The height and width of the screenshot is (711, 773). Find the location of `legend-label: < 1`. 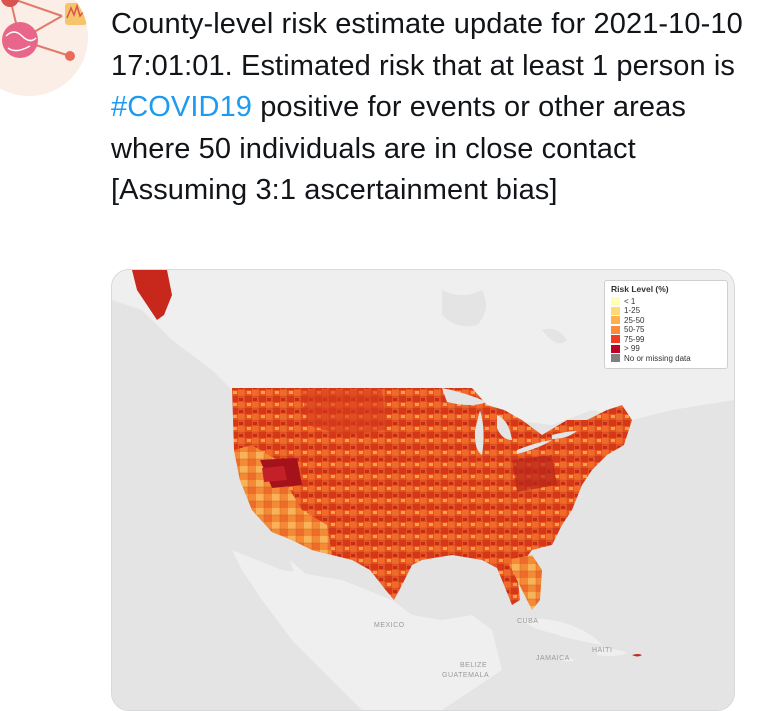

legend-label: < 1 is located at coordinates (630, 301).